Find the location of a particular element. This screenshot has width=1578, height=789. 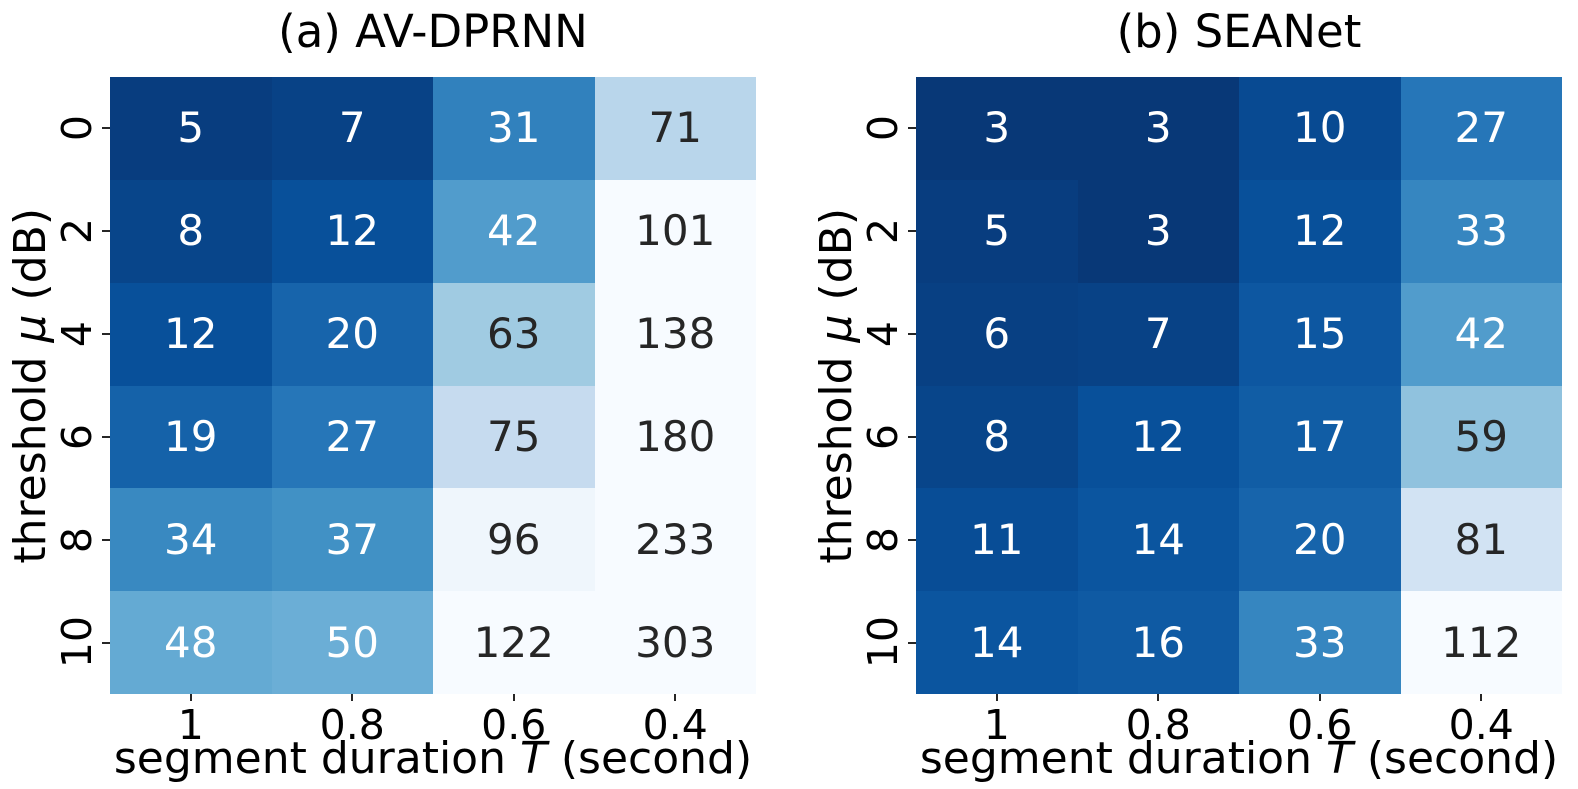

y-tick-text: 10 is located at coordinates (76, 642).